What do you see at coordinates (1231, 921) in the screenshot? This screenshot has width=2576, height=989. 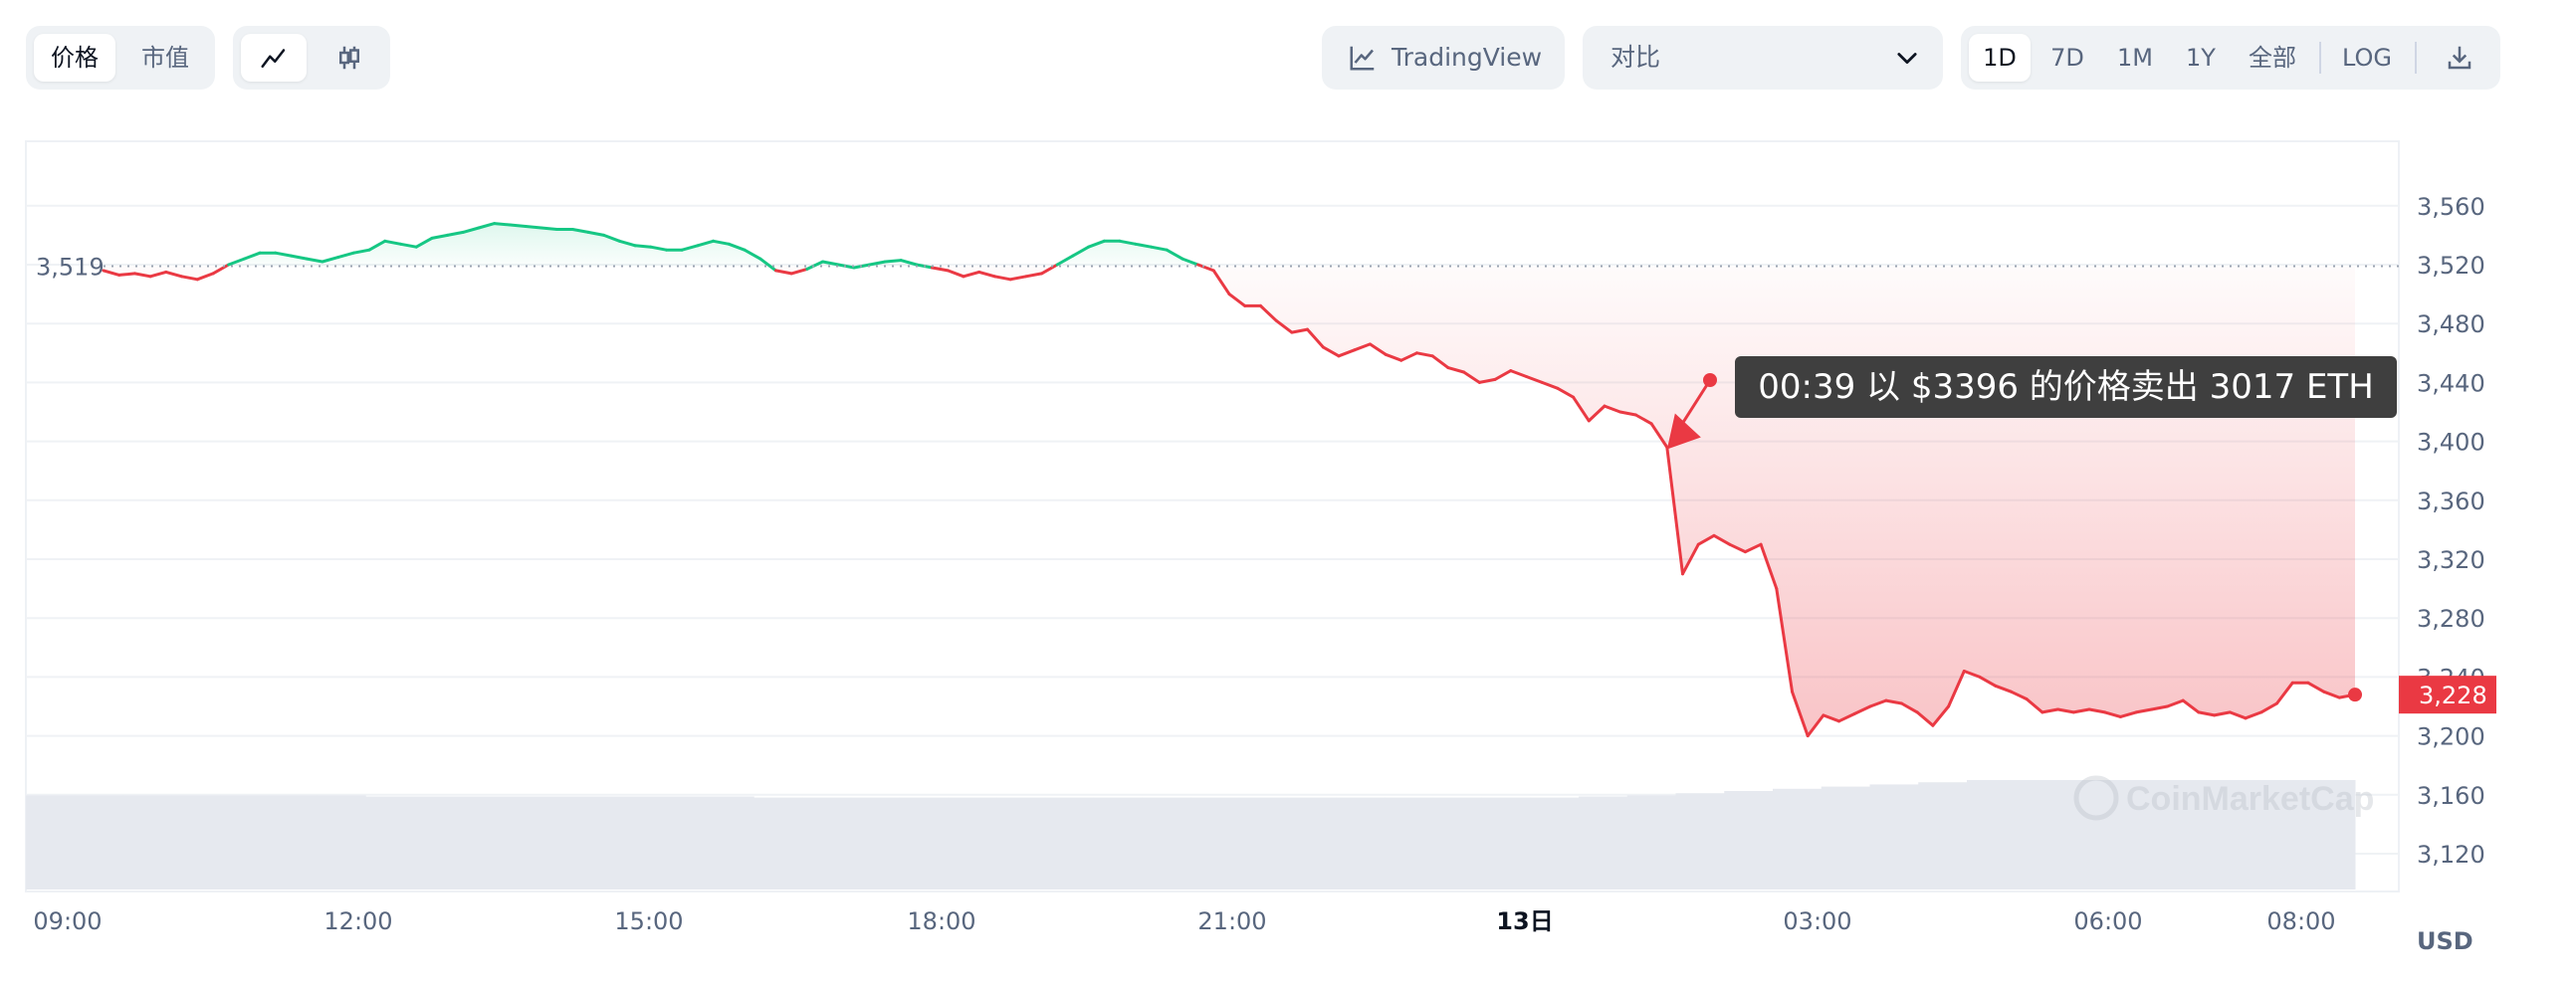 I see `x-tick-label: 21:00` at bounding box center [1231, 921].